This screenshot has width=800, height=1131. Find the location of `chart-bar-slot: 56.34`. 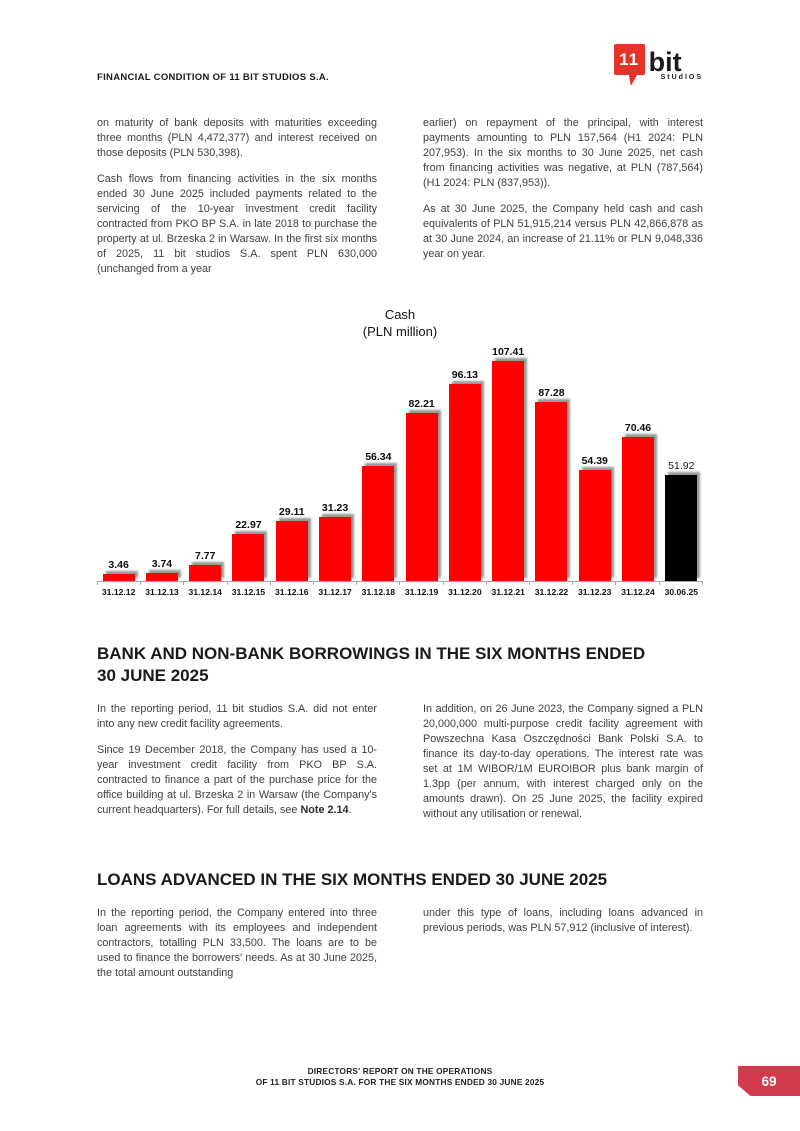

chart-bar-slot: 56.34 is located at coordinates (378, 515).